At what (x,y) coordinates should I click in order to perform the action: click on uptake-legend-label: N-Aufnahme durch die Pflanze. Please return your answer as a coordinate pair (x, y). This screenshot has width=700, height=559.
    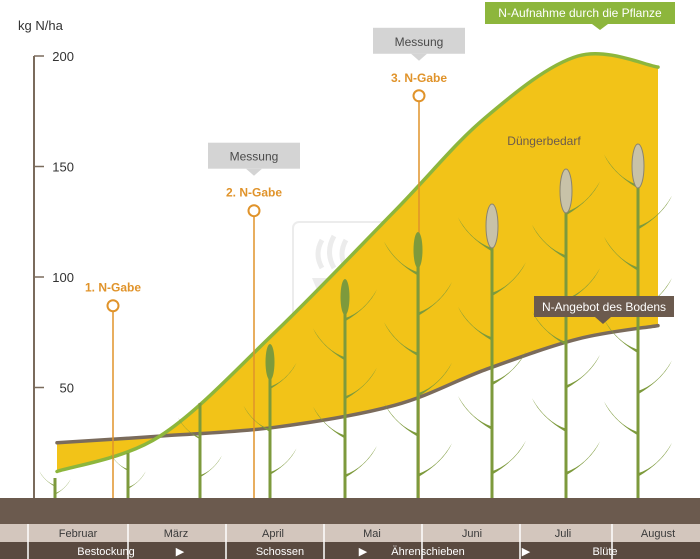
    Looking at the image, I should click on (580, 16).